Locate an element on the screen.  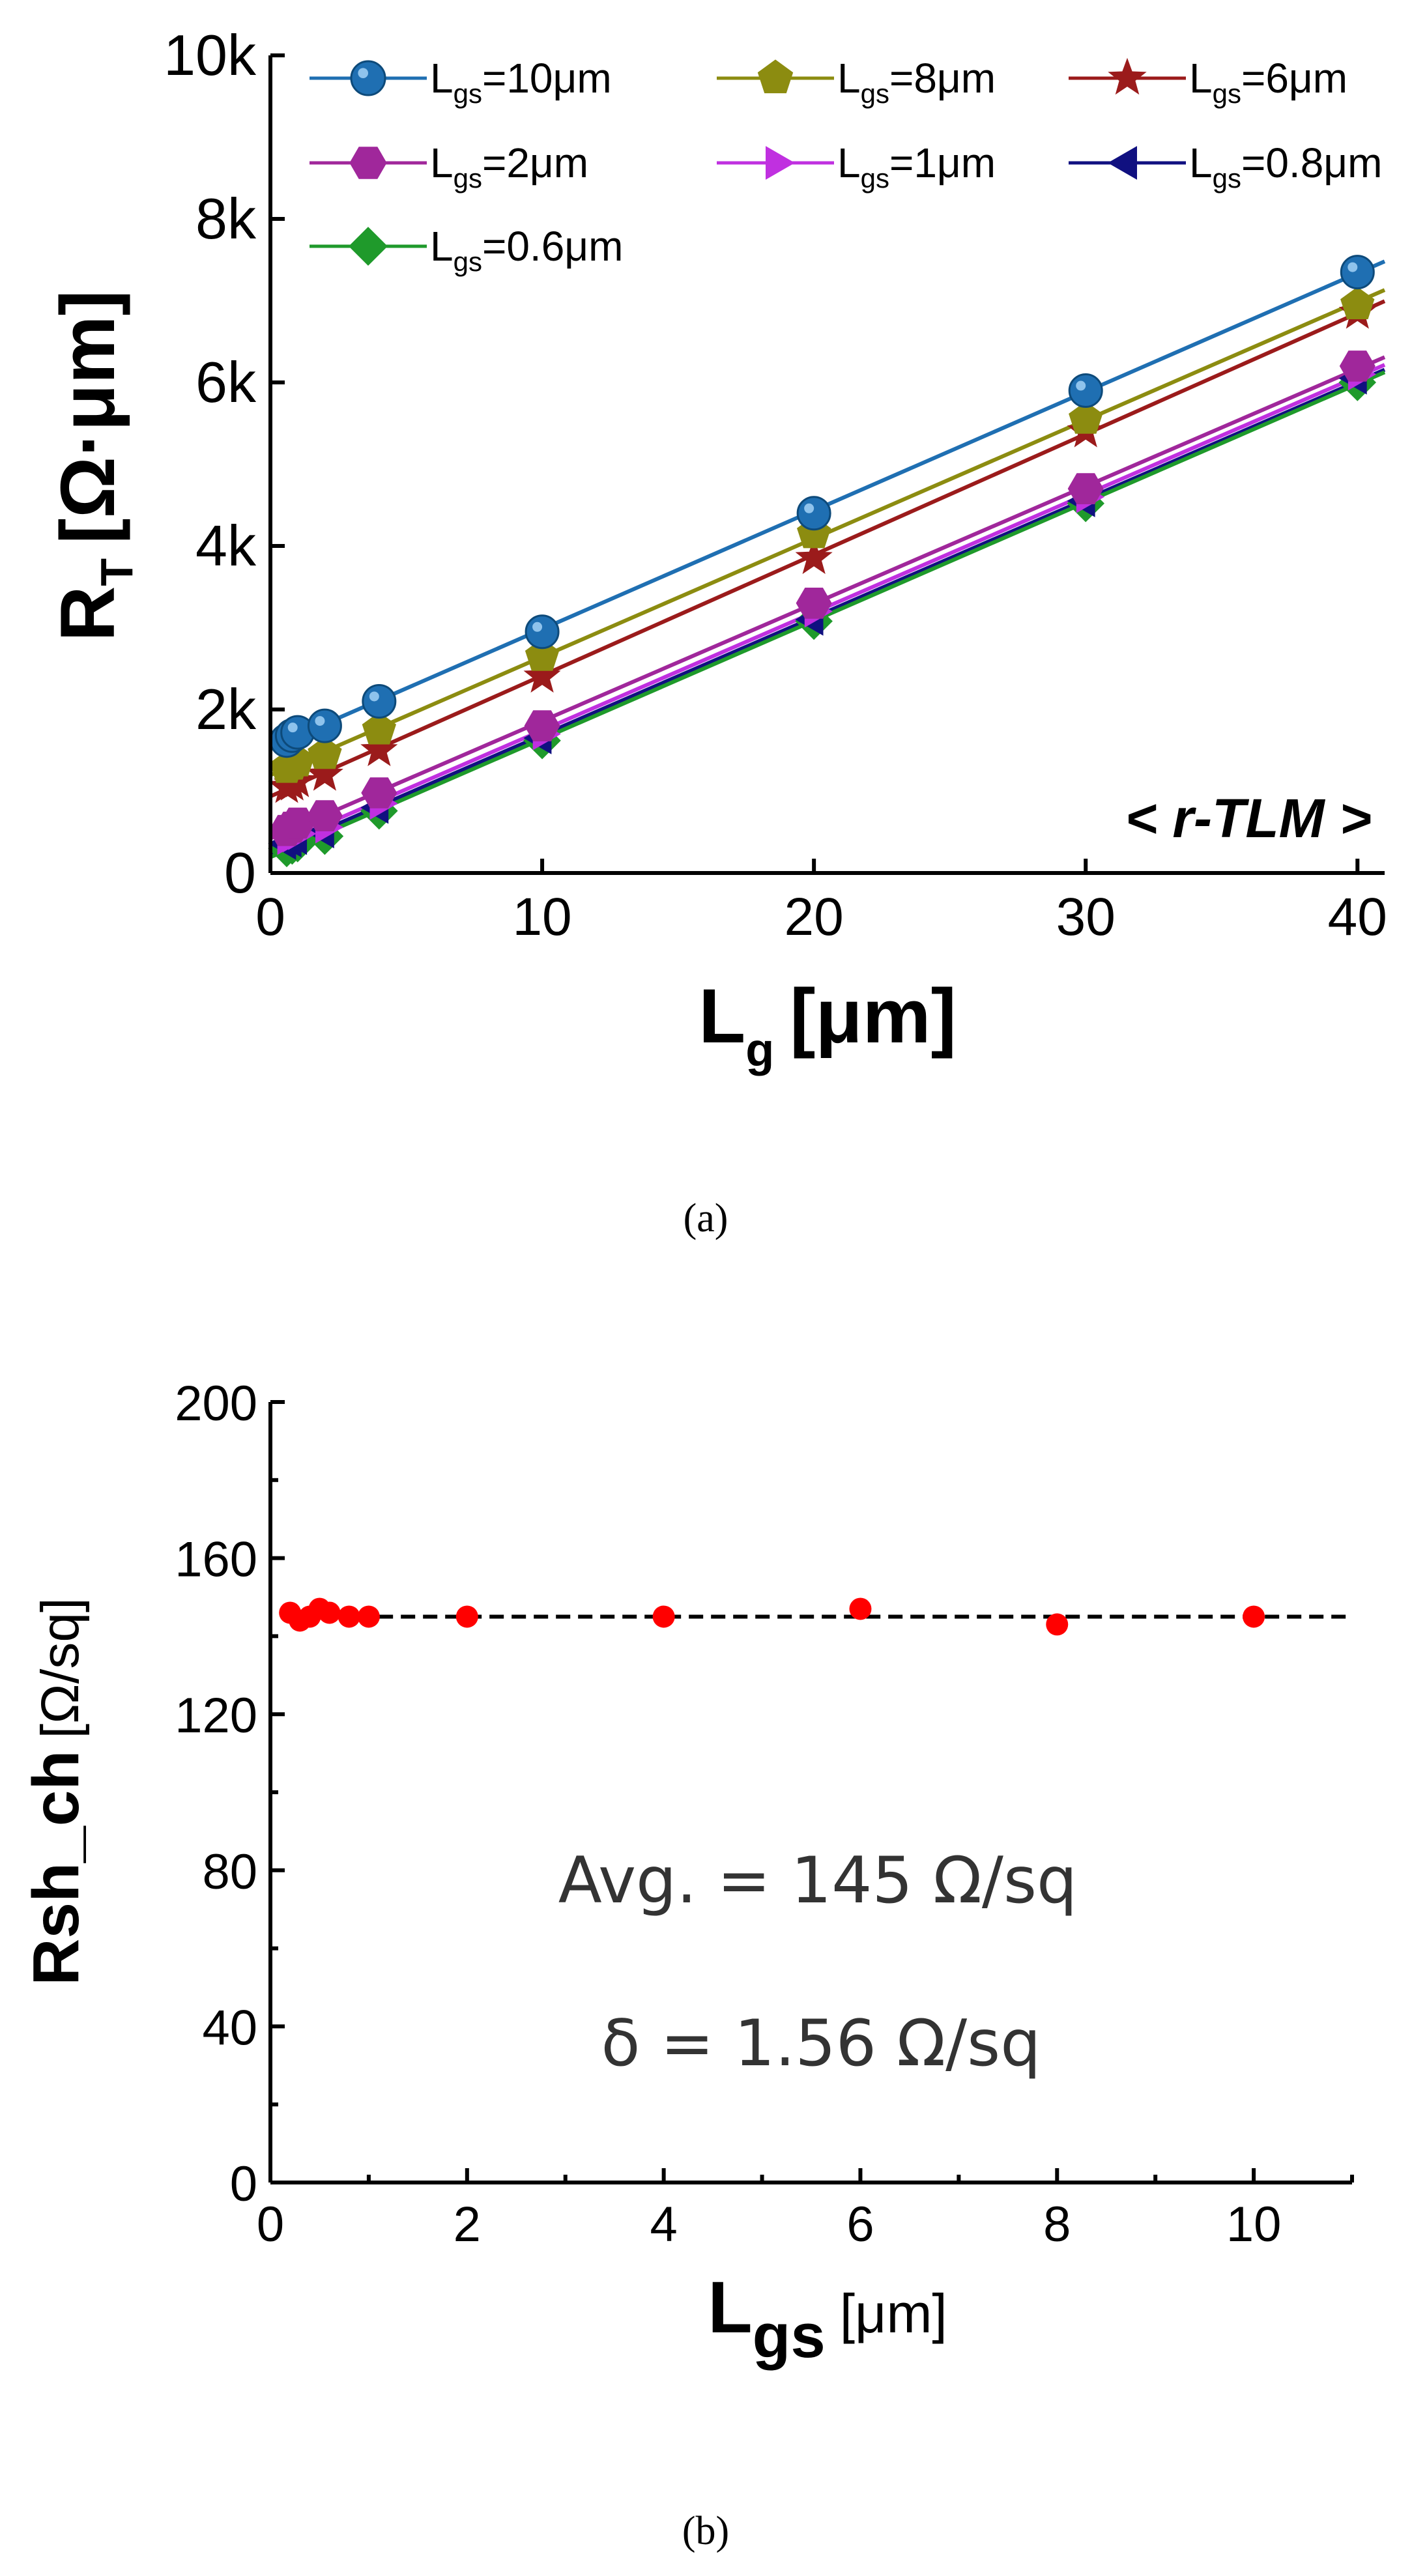
legend-item-10-m: Lgs=10μm is located at coordinates (461, 82).